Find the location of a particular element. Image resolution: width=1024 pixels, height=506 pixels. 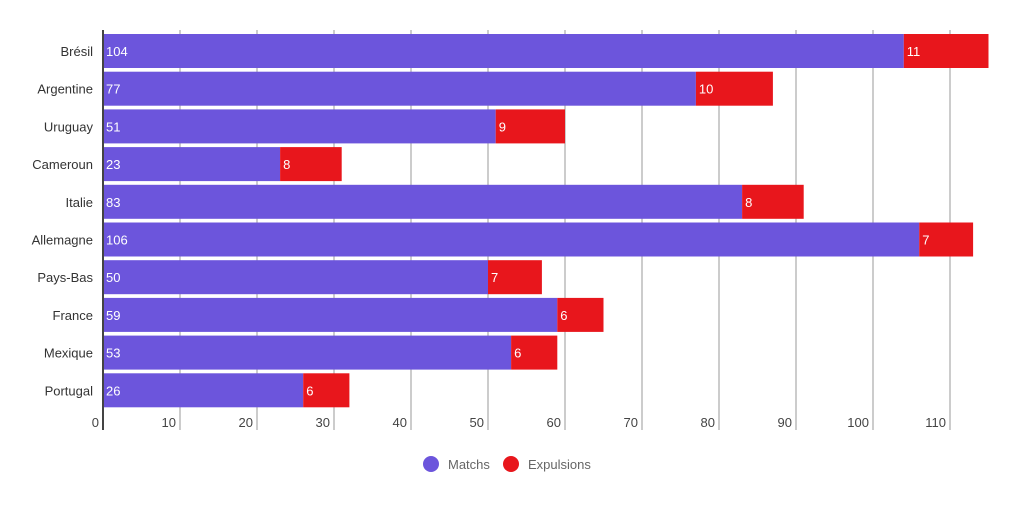

data-label: 77 is located at coordinates (113, 89).